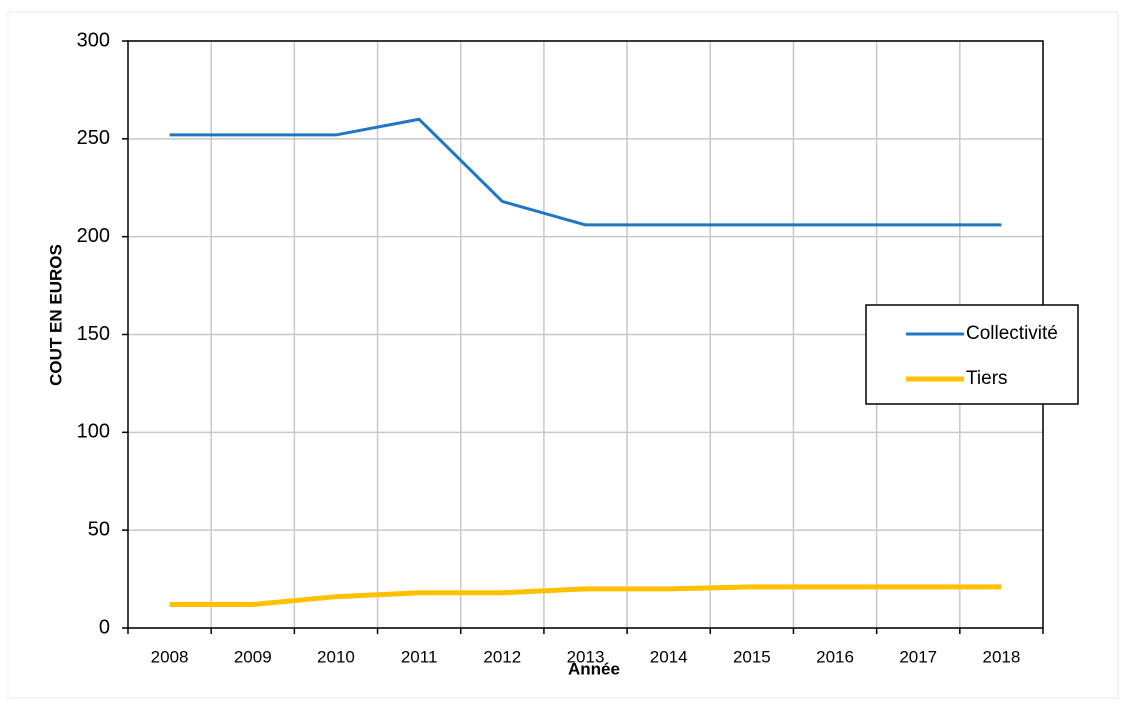 This screenshot has width=1130, height=706. I want to click on y-tick-label: 150, so click(93, 334).